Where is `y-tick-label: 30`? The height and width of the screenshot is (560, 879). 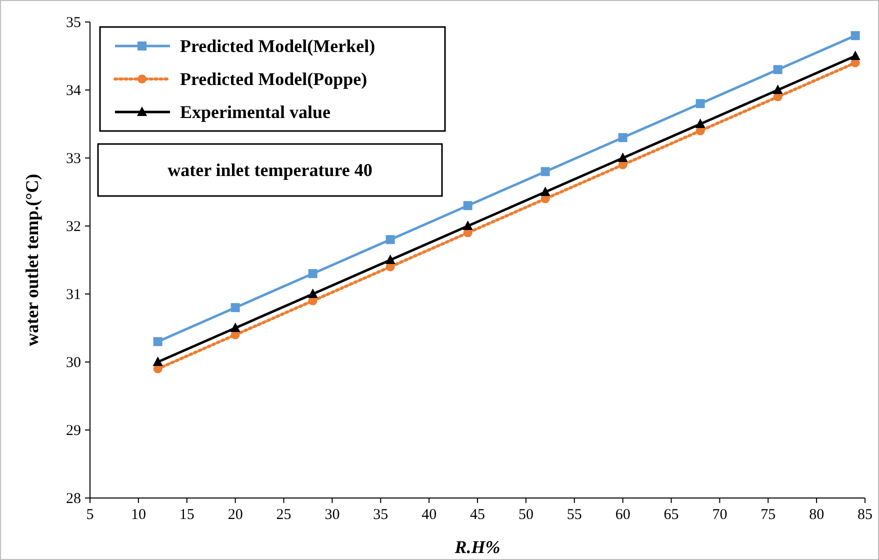 y-tick-label: 30 is located at coordinates (73, 363).